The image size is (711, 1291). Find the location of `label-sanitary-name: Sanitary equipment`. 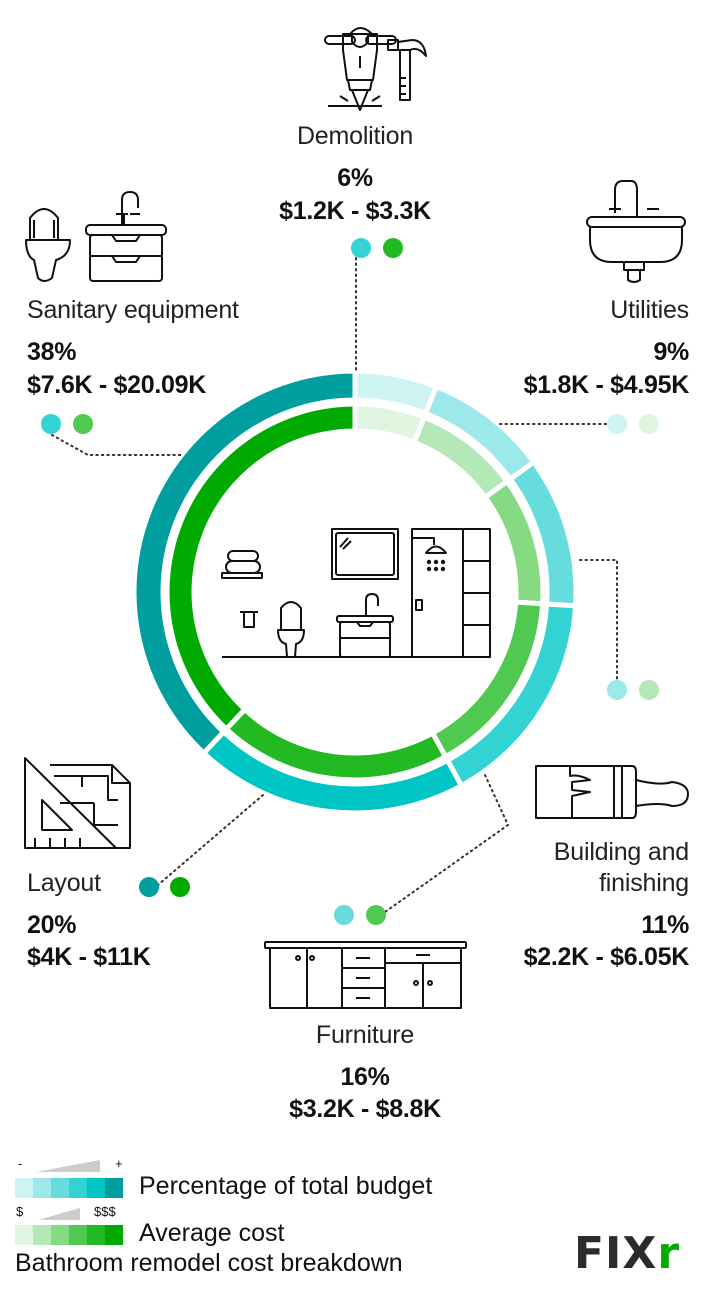

label-sanitary-name: Sanitary equipment is located at coordinates (133, 310).